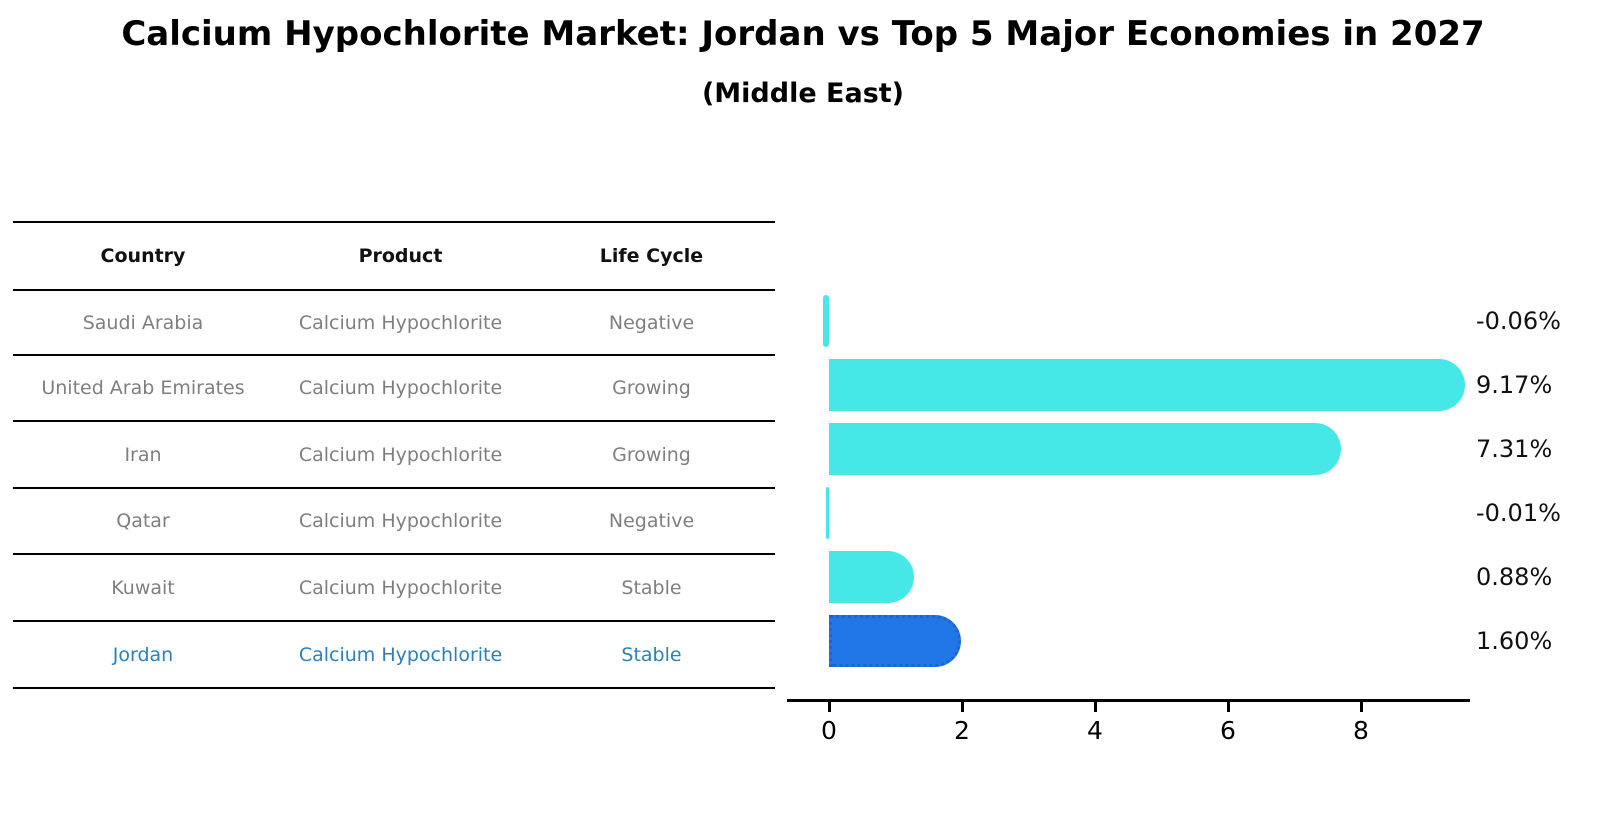  Describe the element at coordinates (1095, 730) in the screenshot. I see `x-axis-tick-label: 4` at that location.